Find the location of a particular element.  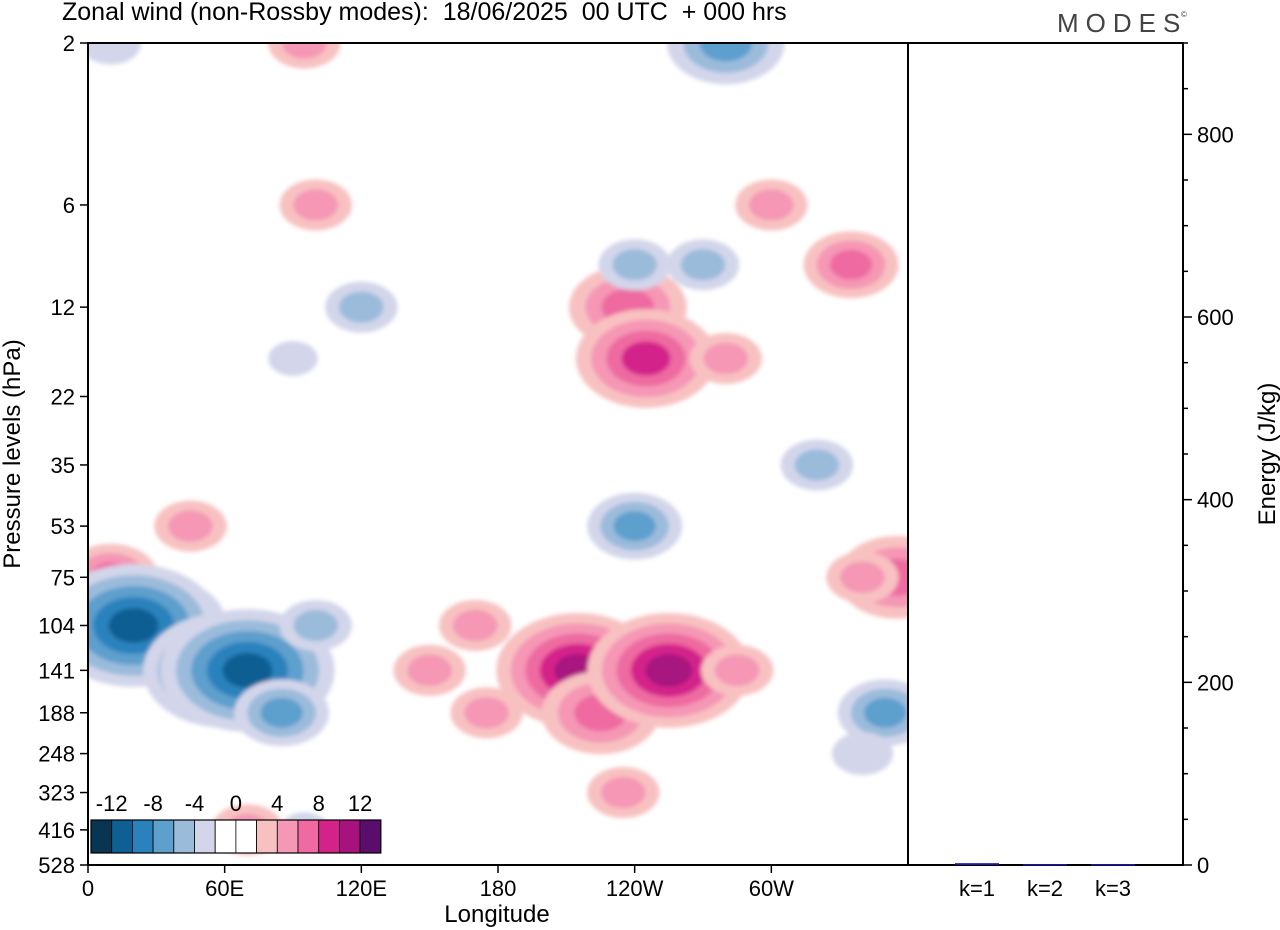

energy-tick-label: 600 is located at coordinates (1215, 317).